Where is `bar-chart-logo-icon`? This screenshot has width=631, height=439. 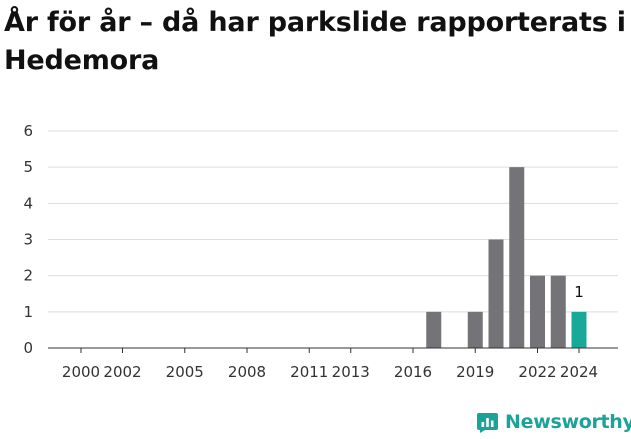 bar-chart-logo-icon is located at coordinates (487, 422).